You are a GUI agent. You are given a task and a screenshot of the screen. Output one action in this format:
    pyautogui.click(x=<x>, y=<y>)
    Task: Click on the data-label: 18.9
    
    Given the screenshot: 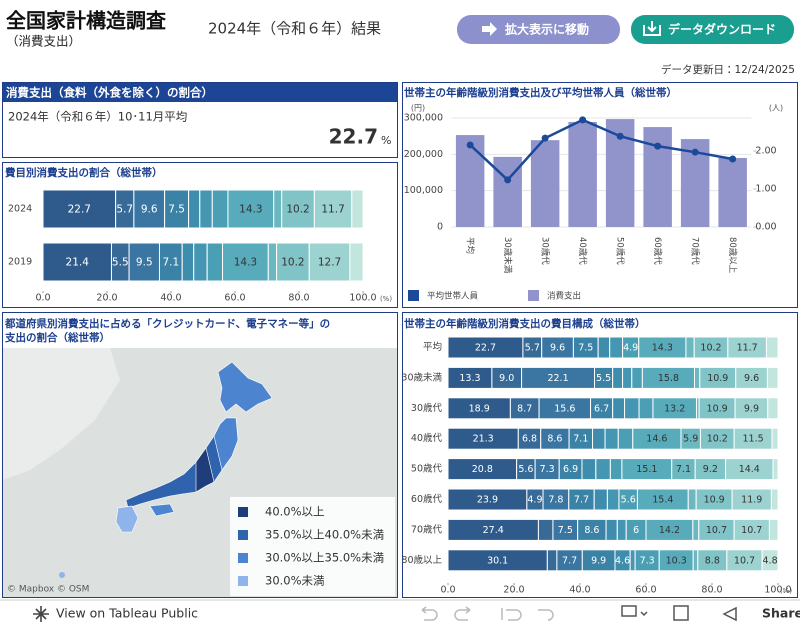 What is the action you would take?
    pyautogui.click(x=479, y=408)
    